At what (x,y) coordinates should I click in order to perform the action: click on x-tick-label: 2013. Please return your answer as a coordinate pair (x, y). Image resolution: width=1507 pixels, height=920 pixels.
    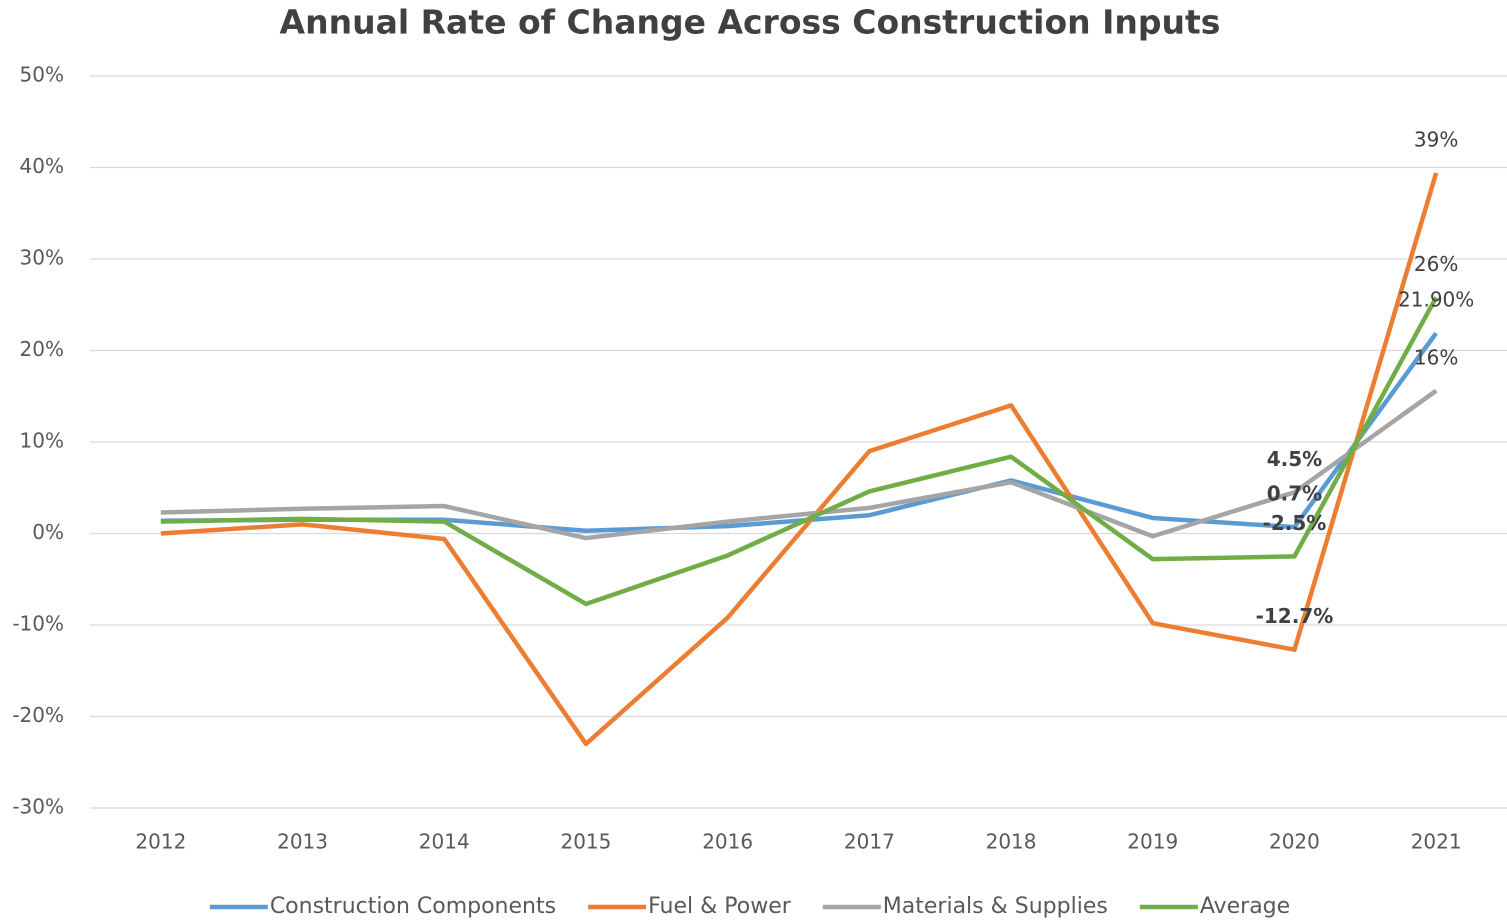
    Looking at the image, I should click on (302, 842).